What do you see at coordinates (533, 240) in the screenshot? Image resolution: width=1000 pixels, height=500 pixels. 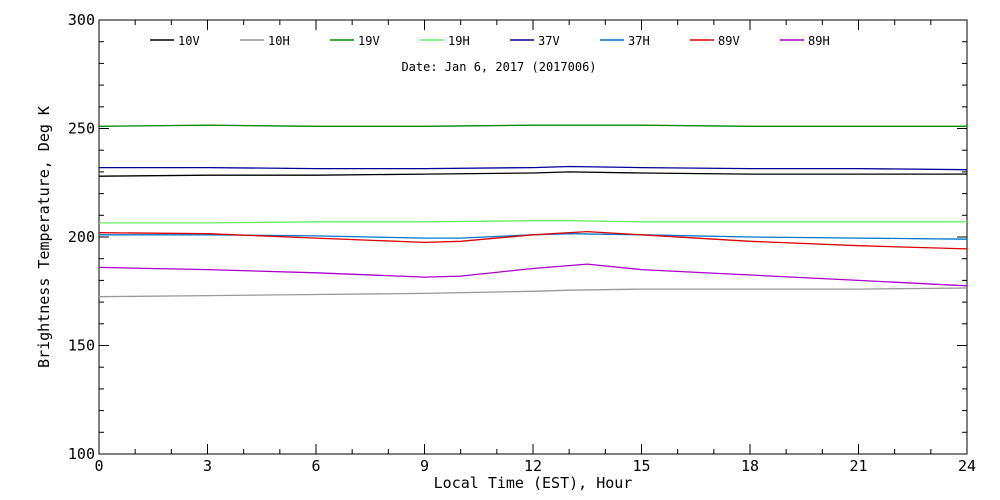 I see `series-line-89v` at bounding box center [533, 240].